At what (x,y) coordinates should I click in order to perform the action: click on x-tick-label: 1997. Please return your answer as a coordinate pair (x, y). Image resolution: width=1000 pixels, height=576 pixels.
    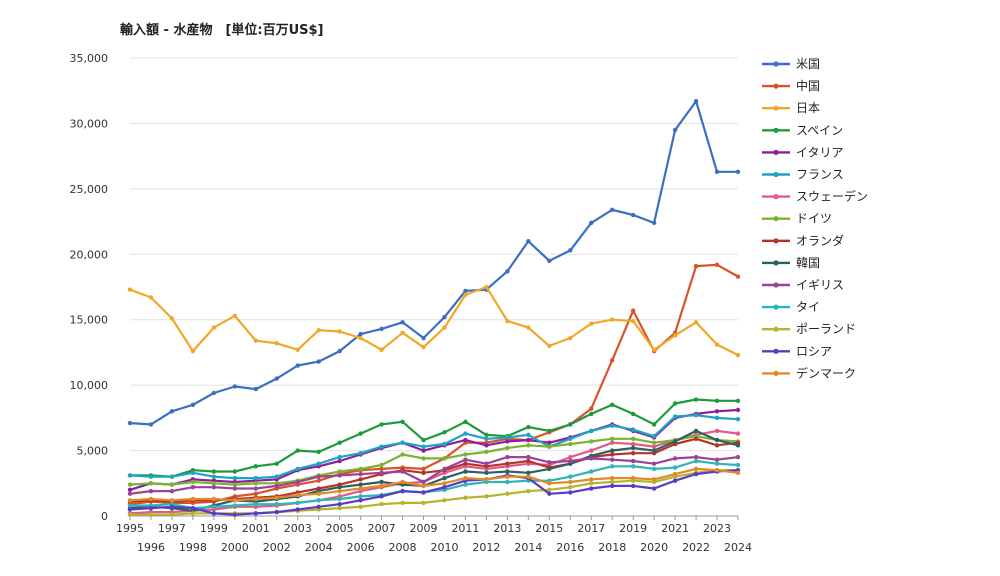
    Looking at the image, I should click on (172, 528).